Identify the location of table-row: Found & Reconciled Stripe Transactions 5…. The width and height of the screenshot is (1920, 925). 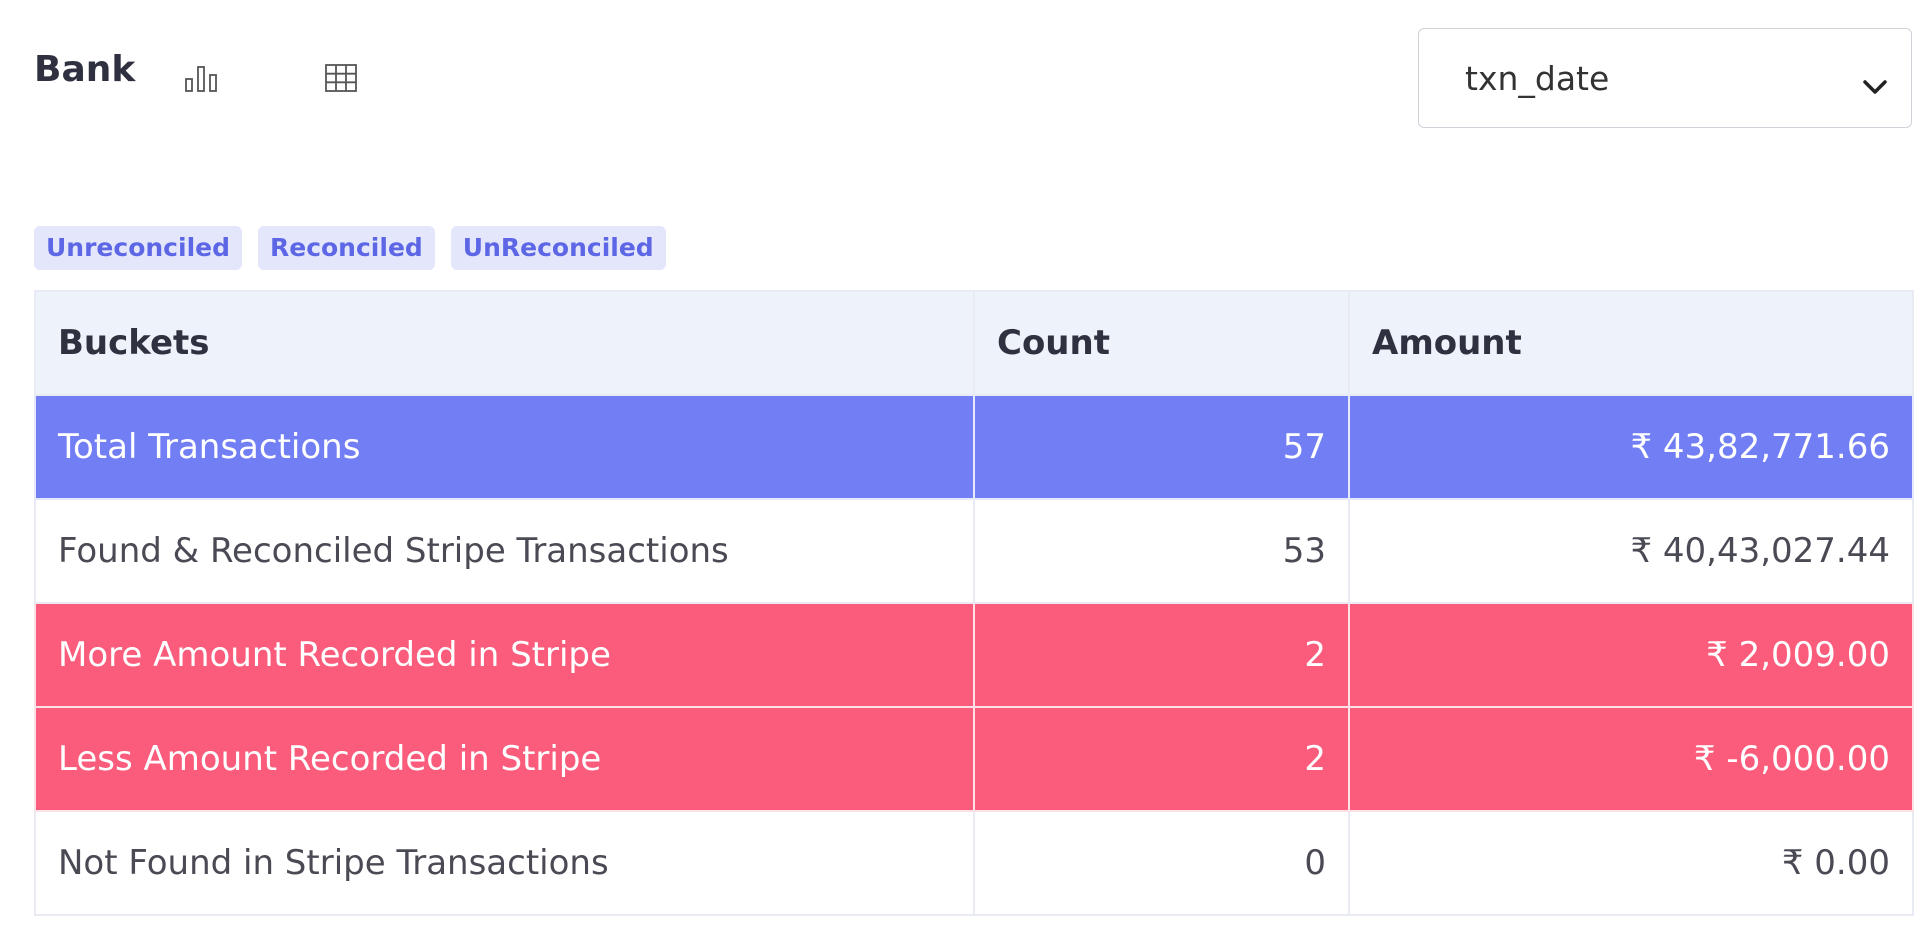
(974, 551).